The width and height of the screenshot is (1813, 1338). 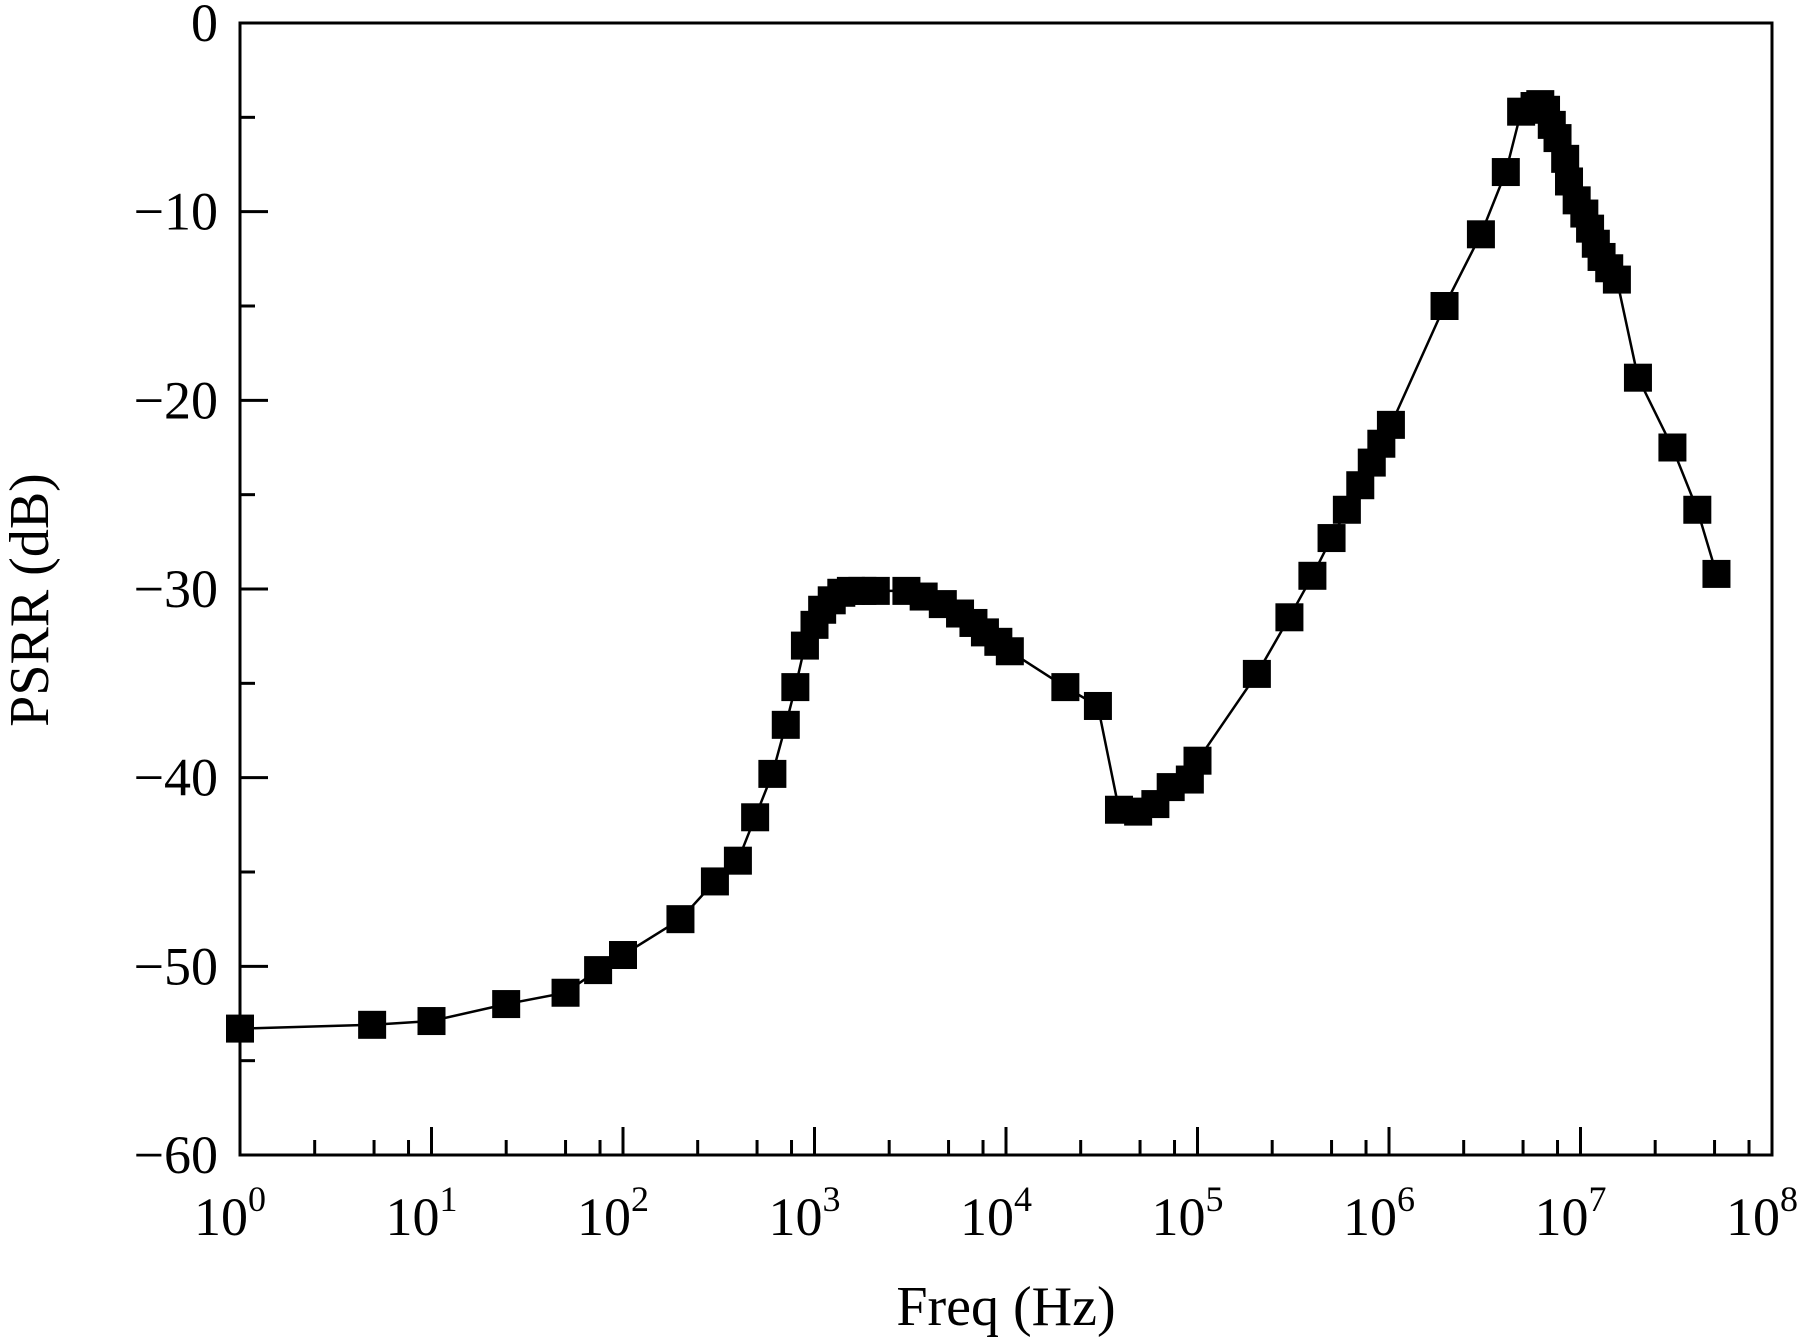 What do you see at coordinates (613, 1213) in the screenshot?
I see `x-tick-label: 10²` at bounding box center [613, 1213].